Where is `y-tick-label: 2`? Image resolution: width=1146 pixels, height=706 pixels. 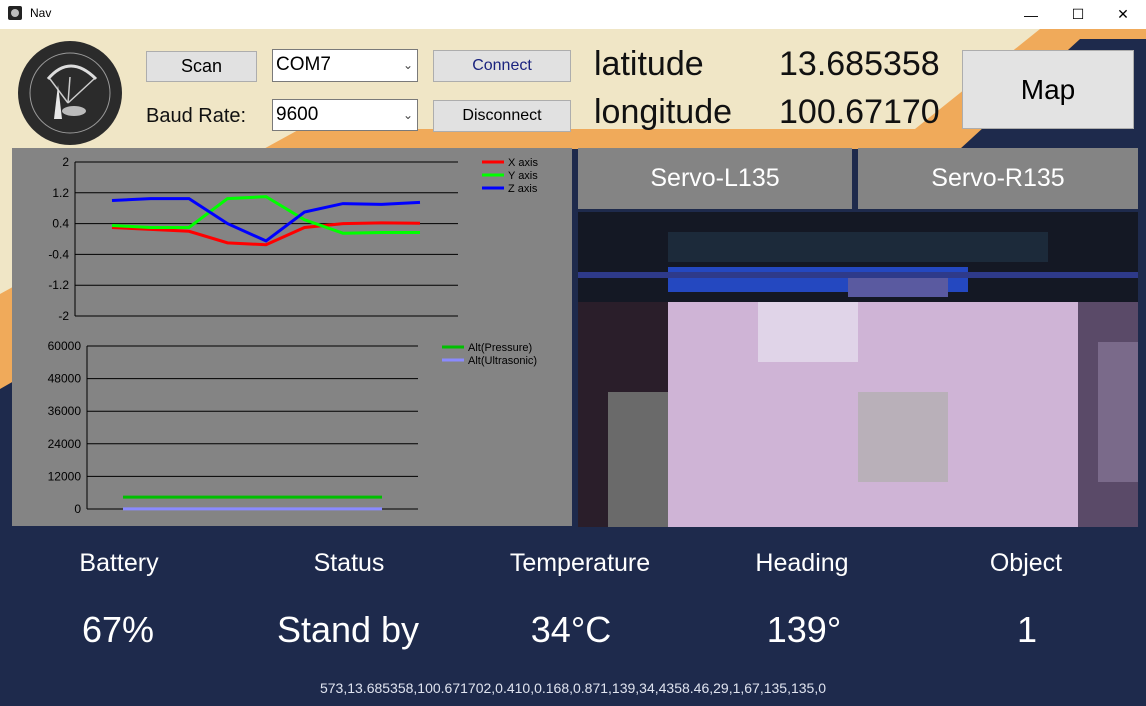
y-tick-label: 2 is located at coordinates (65, 162).